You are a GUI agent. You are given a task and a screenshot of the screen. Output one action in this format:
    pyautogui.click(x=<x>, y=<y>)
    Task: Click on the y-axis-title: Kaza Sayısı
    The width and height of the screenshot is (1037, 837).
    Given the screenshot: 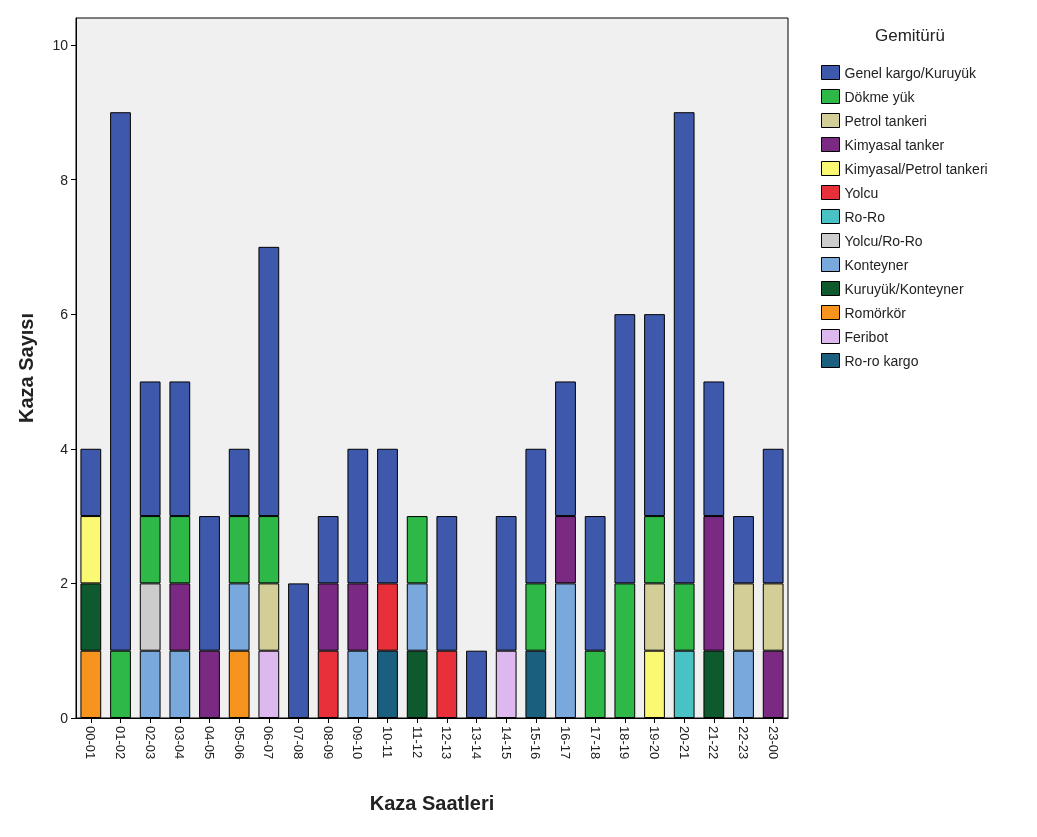 What is the action you would take?
    pyautogui.click(x=26, y=368)
    